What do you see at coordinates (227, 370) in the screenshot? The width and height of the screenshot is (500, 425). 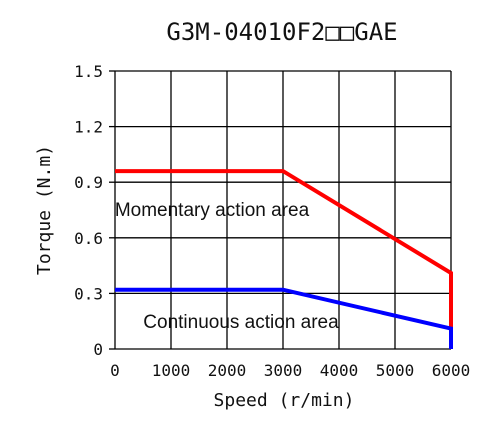 I see `x-tick-label: 2000` at bounding box center [227, 370].